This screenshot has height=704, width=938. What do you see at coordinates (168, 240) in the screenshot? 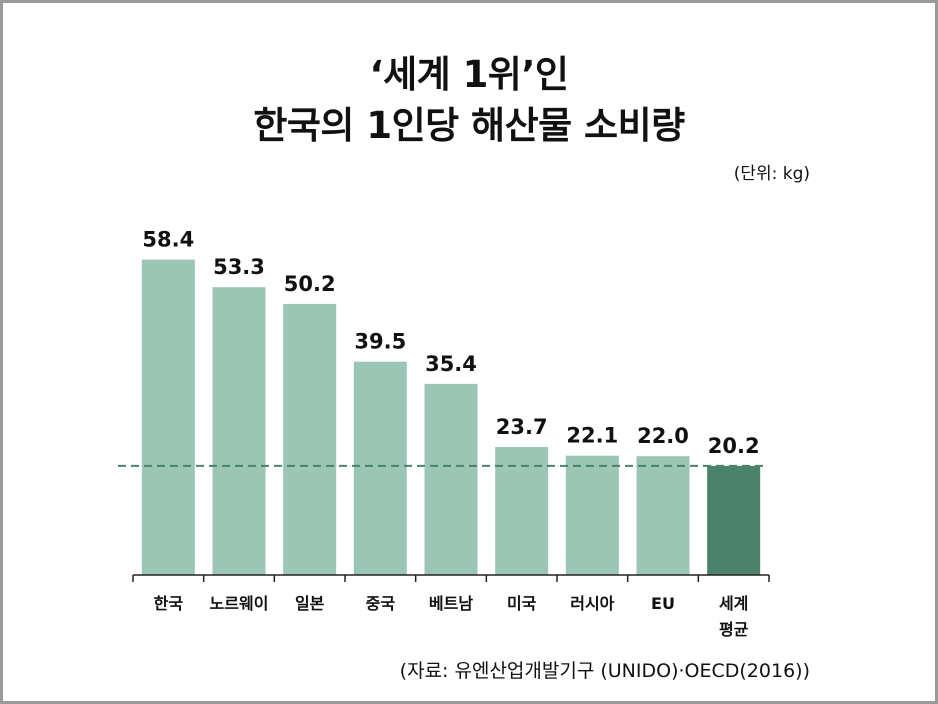
I see `value-label-1: 58.4` at bounding box center [168, 240].